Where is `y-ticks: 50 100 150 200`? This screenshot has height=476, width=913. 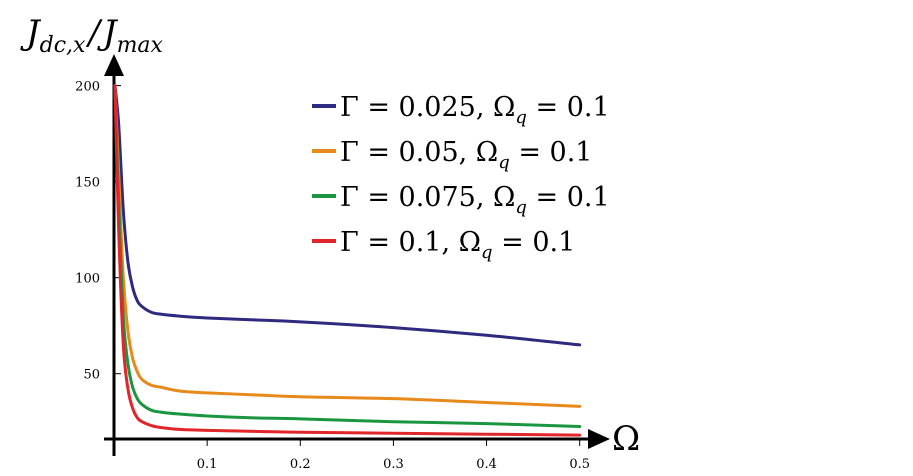 y-ticks: 50 100 150 200 is located at coordinates (98, 231).